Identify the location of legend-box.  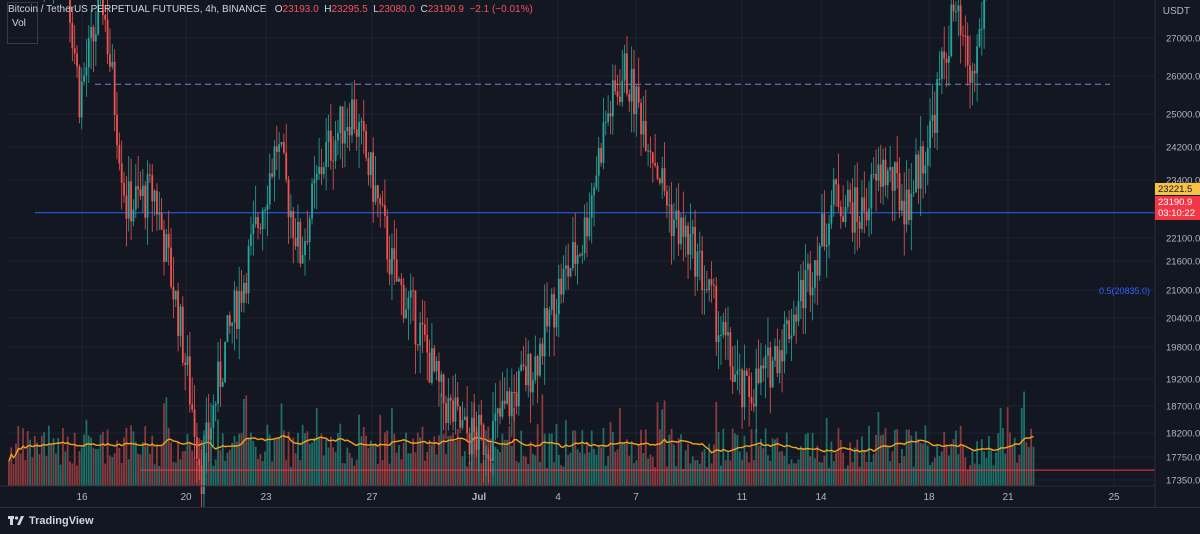
(22, 23).